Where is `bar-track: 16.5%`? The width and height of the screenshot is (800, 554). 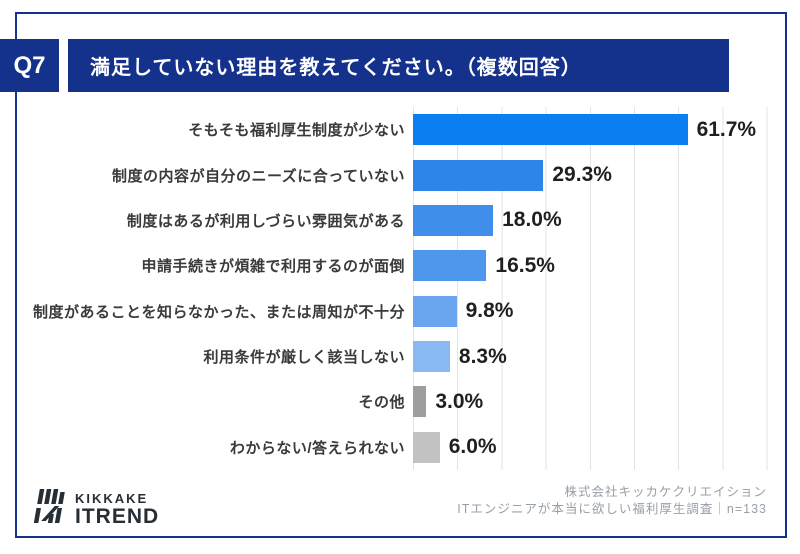 bar-track: 16.5% is located at coordinates (591, 266).